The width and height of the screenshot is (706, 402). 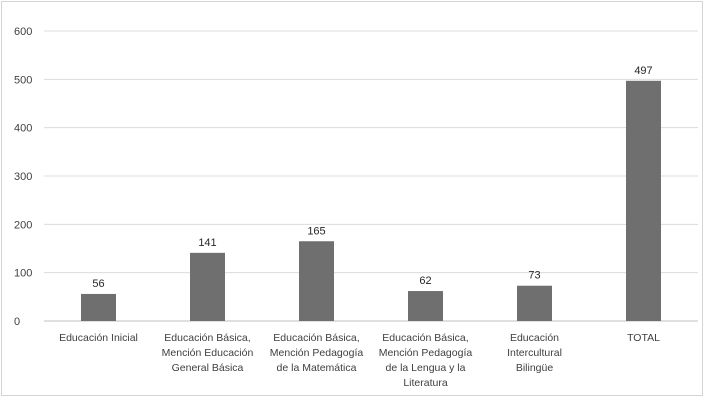 I want to click on category-label-line: Intercultural, so click(x=534, y=353).